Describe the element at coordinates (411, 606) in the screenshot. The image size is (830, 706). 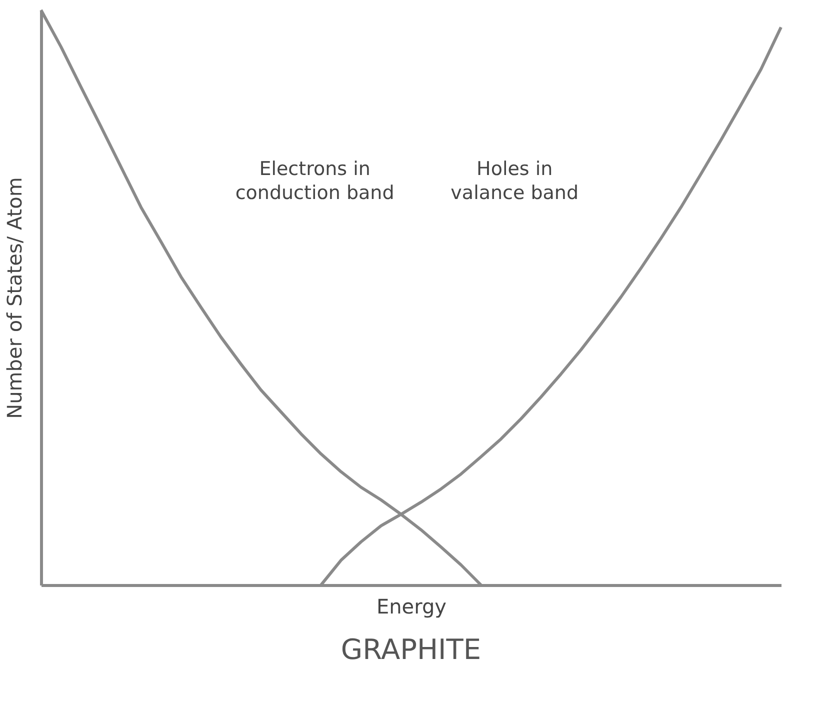
I see `x-axis-title: Energy` at that location.